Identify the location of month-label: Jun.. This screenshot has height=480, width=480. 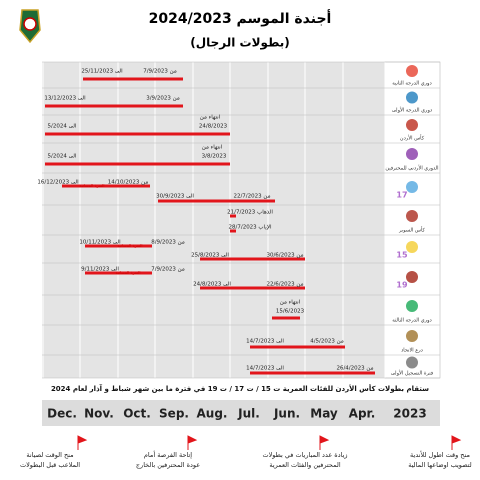
(286, 414).